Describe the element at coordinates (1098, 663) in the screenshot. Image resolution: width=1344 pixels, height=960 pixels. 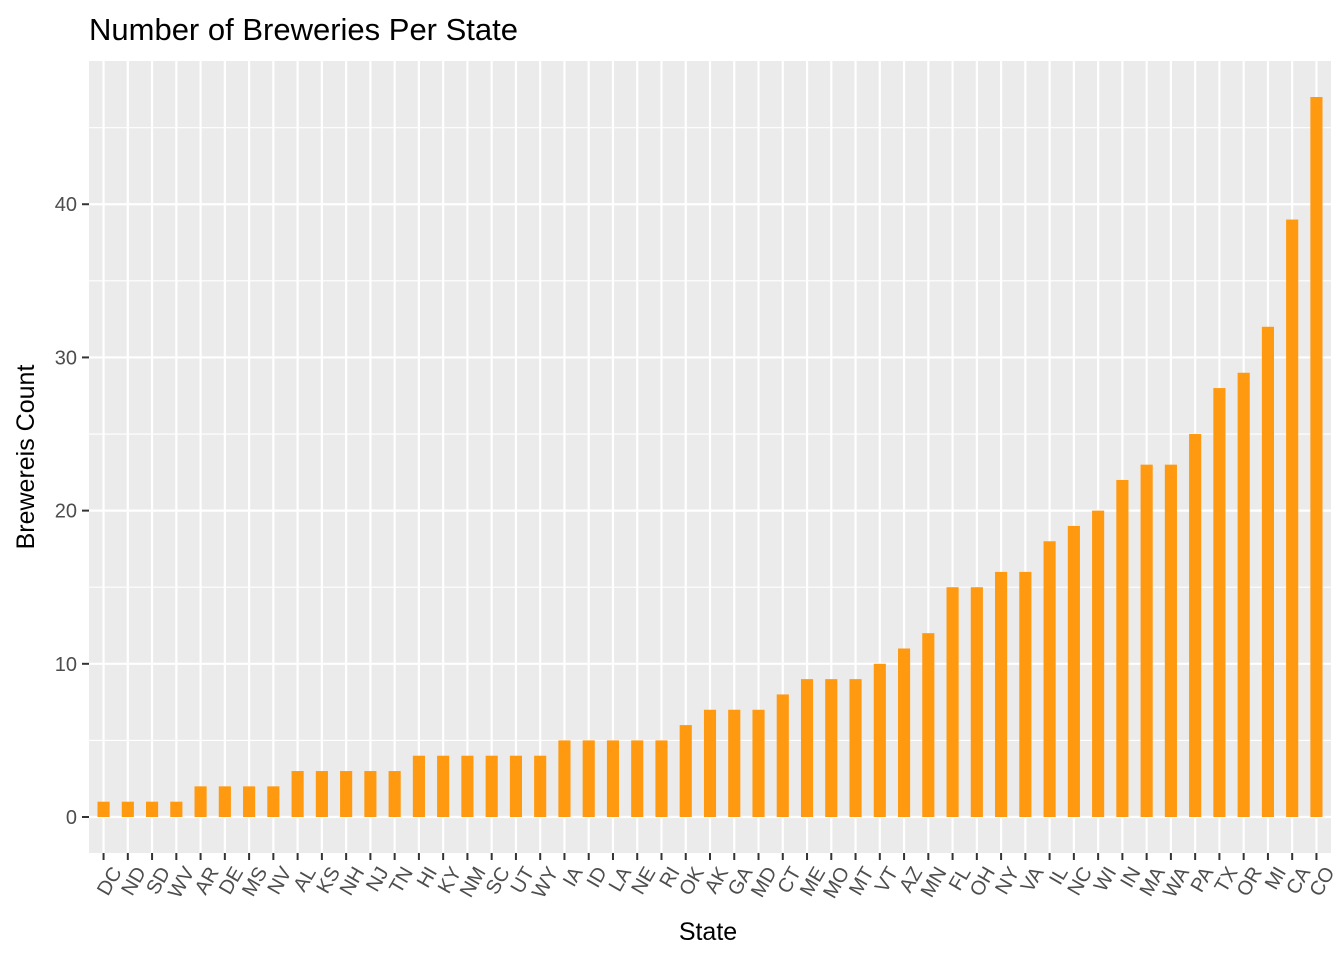
I see `bar-wi` at that location.